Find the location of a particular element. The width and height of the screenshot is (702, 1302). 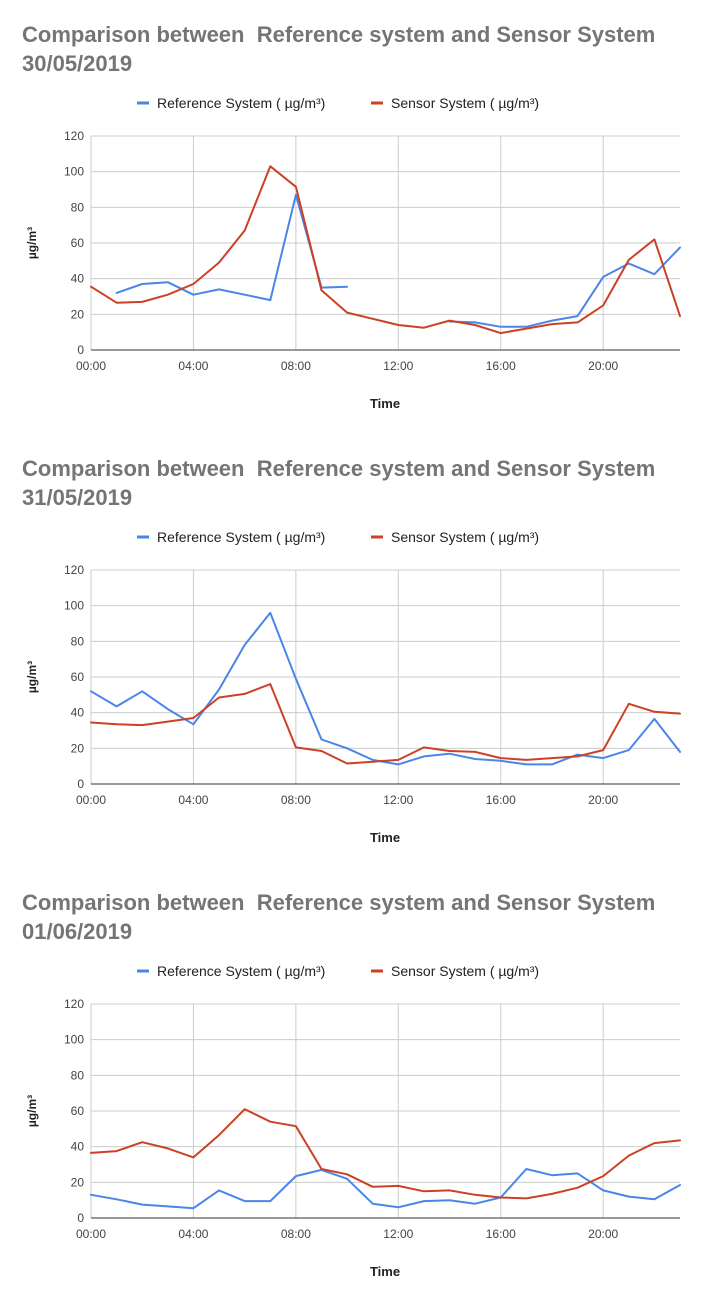

chart-title-line-2: 01/06/2019 is located at coordinates (77, 931).